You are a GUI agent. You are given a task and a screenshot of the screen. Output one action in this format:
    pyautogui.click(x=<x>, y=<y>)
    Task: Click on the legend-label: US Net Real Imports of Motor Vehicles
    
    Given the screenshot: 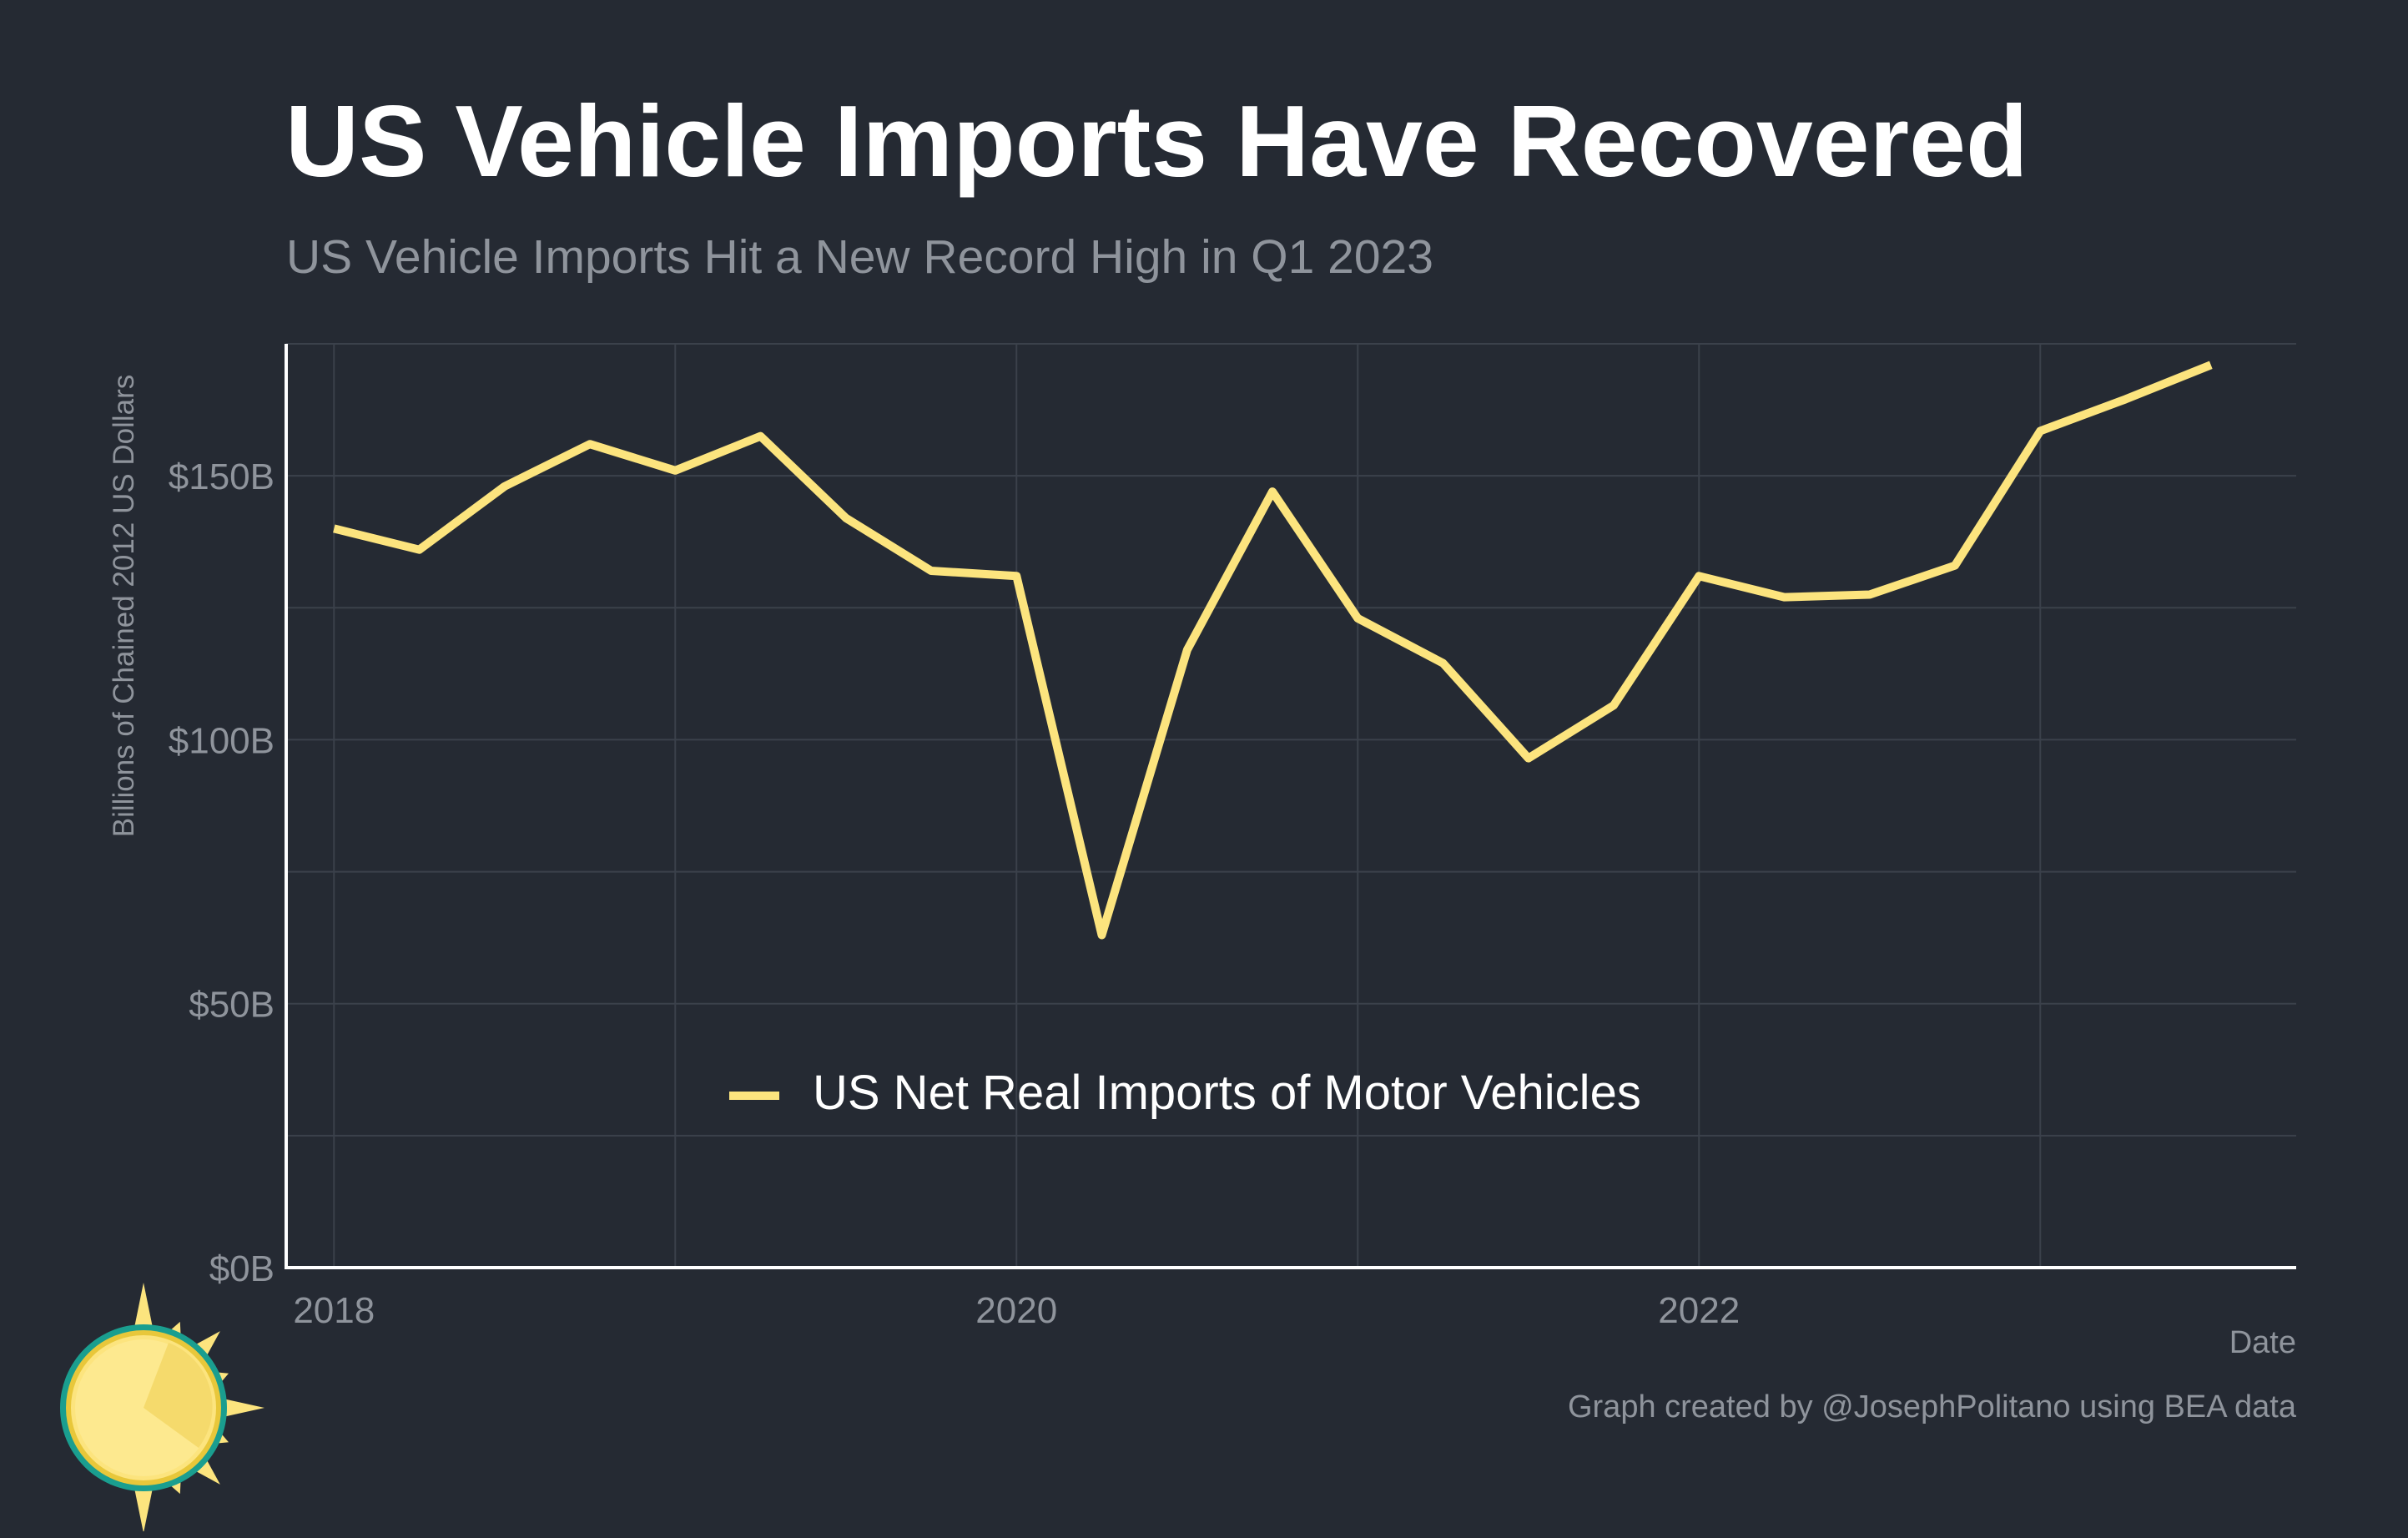 What is the action you would take?
    pyautogui.click(x=1227, y=1093)
    